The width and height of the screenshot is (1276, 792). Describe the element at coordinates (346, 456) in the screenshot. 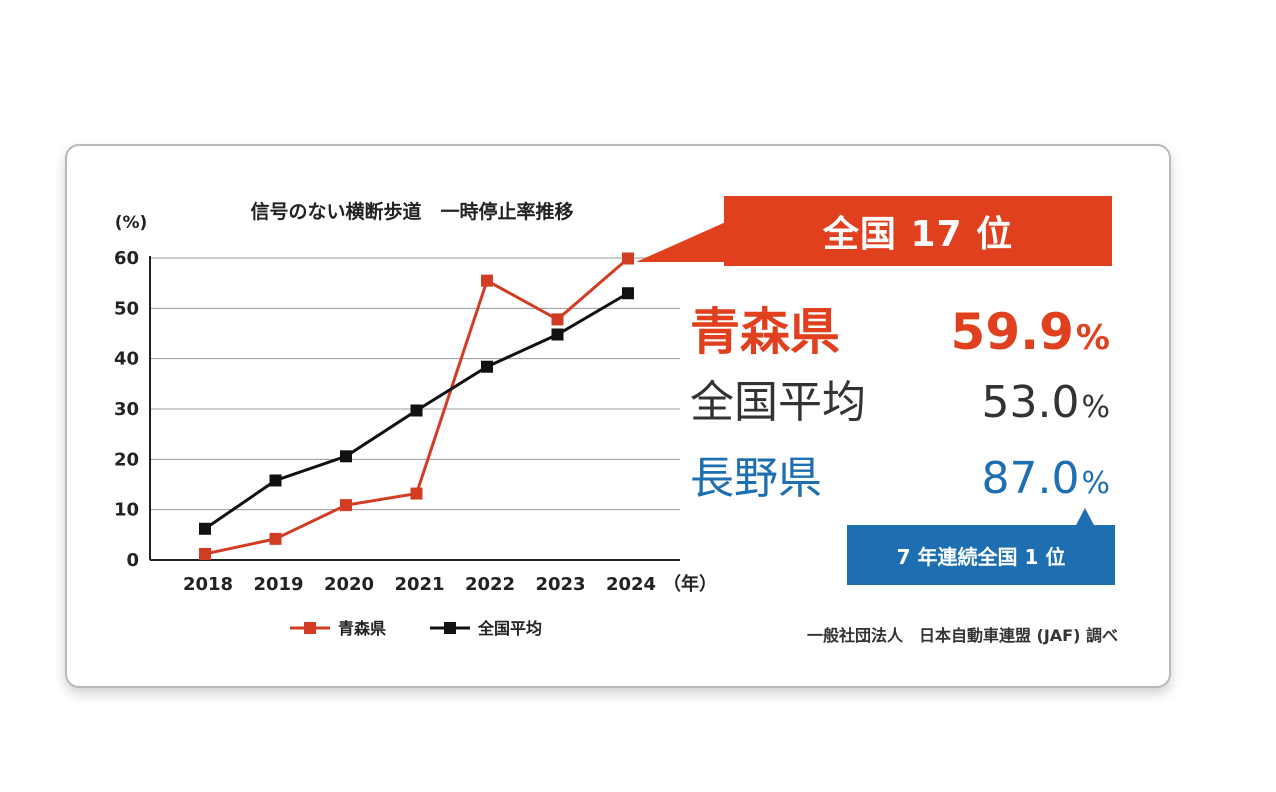

I see `point-1-2020` at that location.